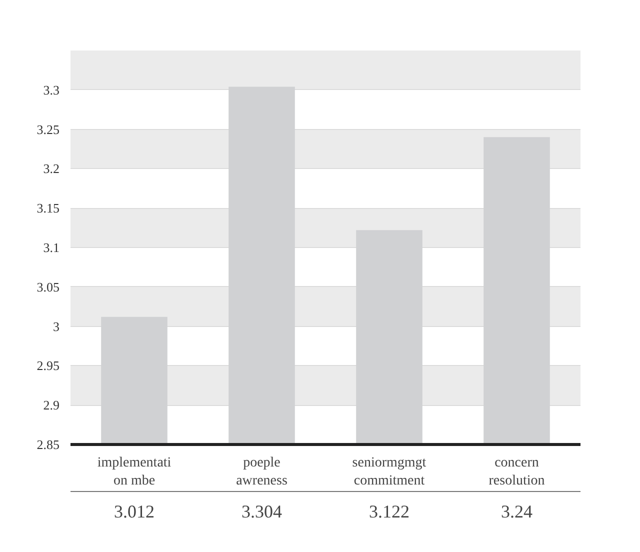 This screenshot has width=640, height=552. Describe the element at coordinates (48, 129) in the screenshot. I see `y-tick-label: 3.25` at that location.